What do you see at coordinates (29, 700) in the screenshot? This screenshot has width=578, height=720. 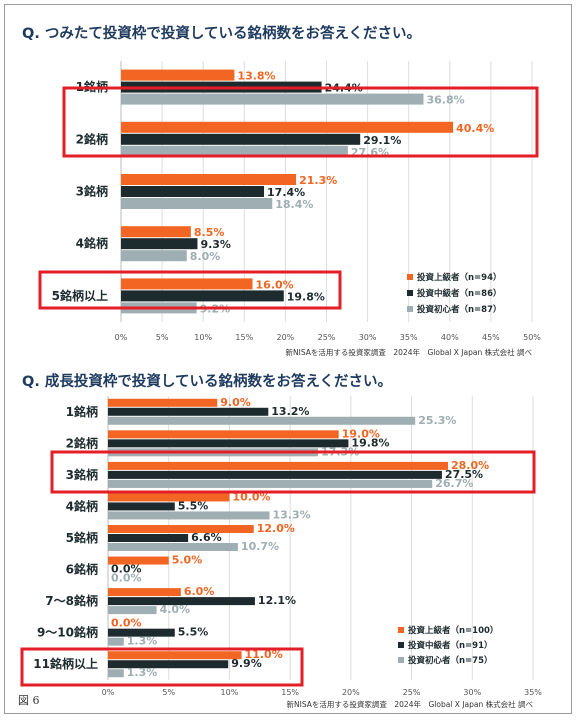 I see `figure-label: 図 6` at bounding box center [29, 700].